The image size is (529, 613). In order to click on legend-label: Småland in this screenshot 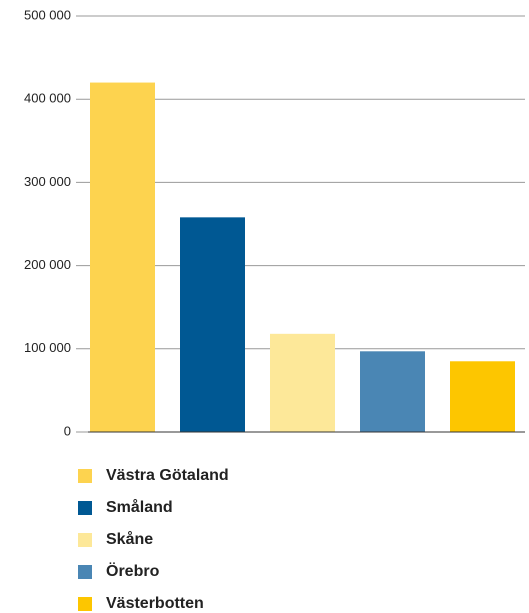, I will do `click(139, 507)`.